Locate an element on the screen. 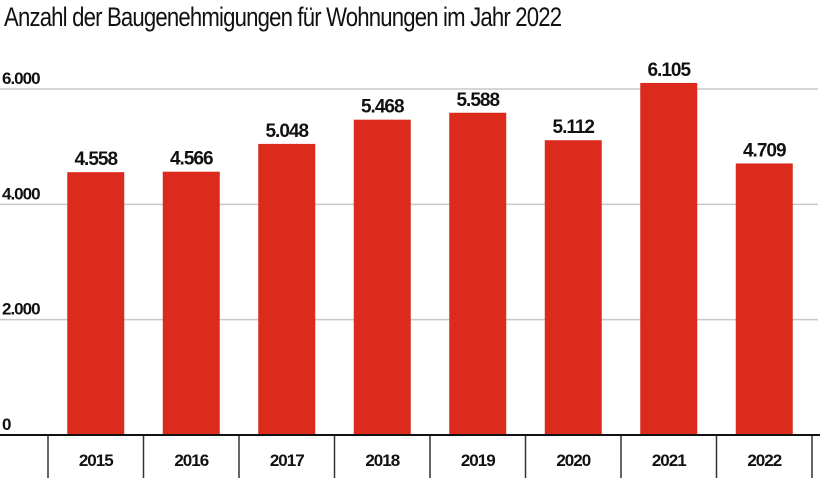  x-tick-label: 2016 is located at coordinates (191, 460).